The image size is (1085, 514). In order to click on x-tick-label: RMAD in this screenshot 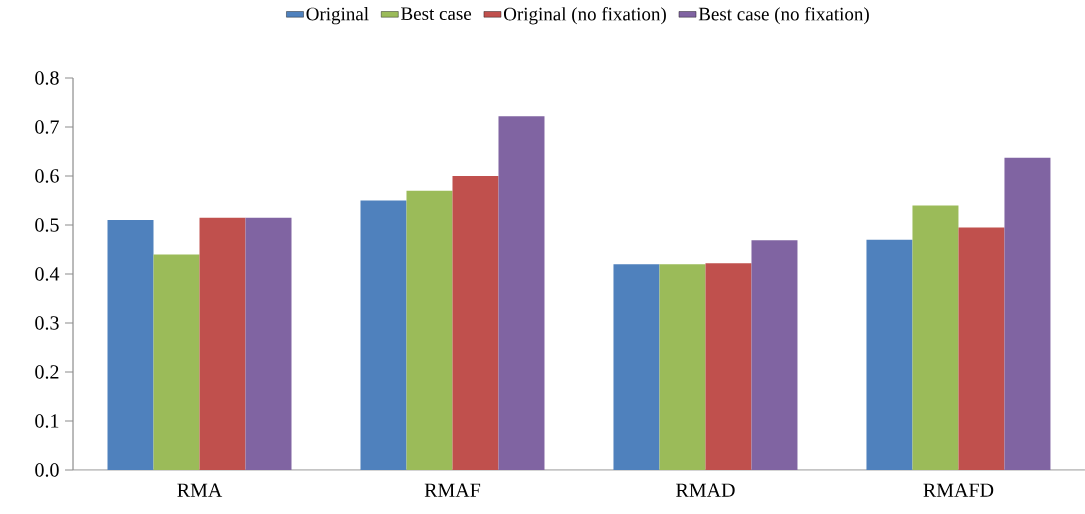, I will do `click(705, 490)`.